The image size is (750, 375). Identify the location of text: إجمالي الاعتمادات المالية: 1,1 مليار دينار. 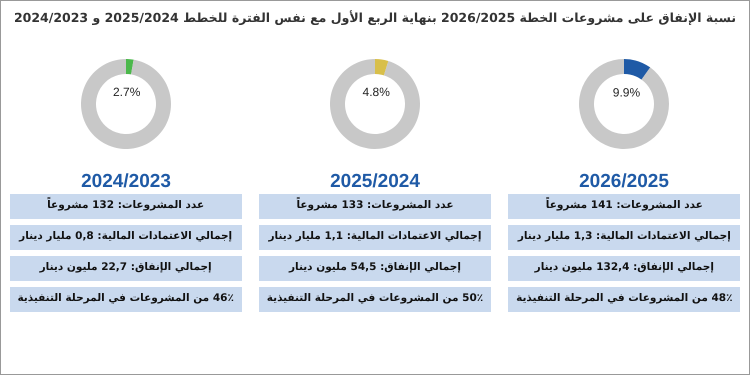
(374, 237).